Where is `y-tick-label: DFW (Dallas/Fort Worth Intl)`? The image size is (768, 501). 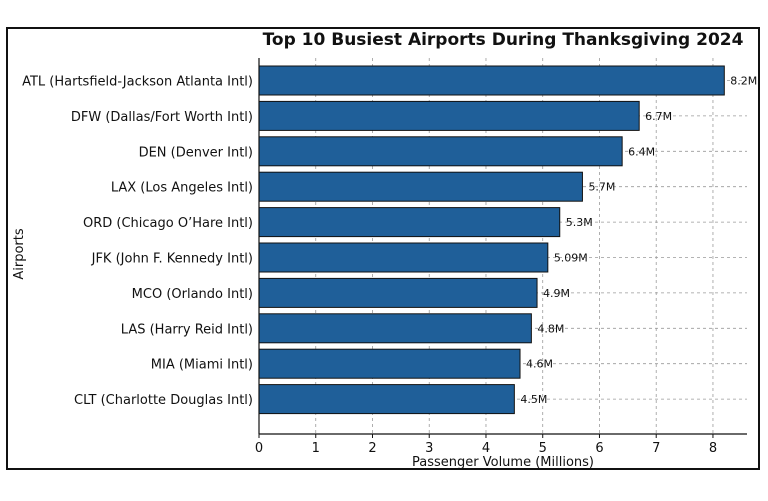 y-tick-label: DFW (Dallas/Fort Worth Intl) is located at coordinates (162, 117).